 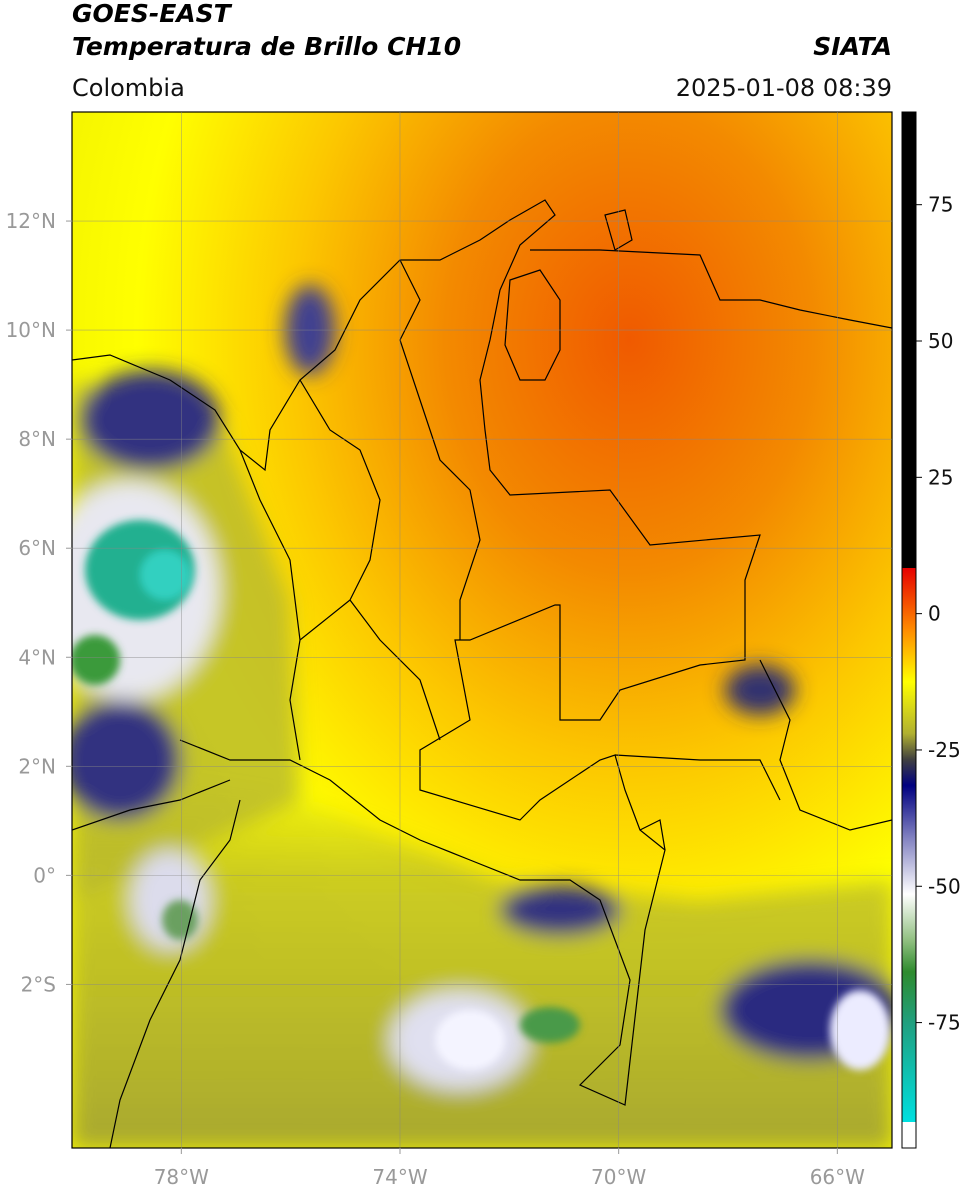 I want to click on colorbar-label: 0, so click(x=934, y=614).